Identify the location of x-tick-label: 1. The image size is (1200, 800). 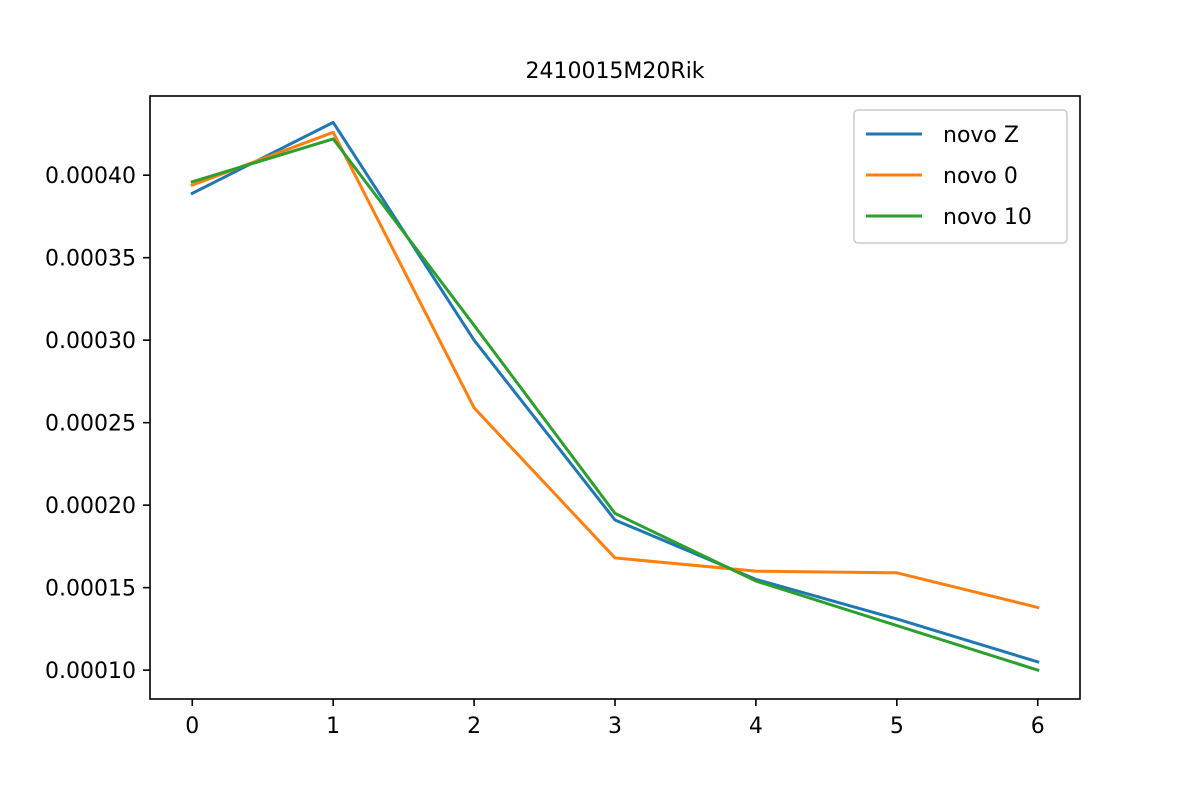
(333, 726).